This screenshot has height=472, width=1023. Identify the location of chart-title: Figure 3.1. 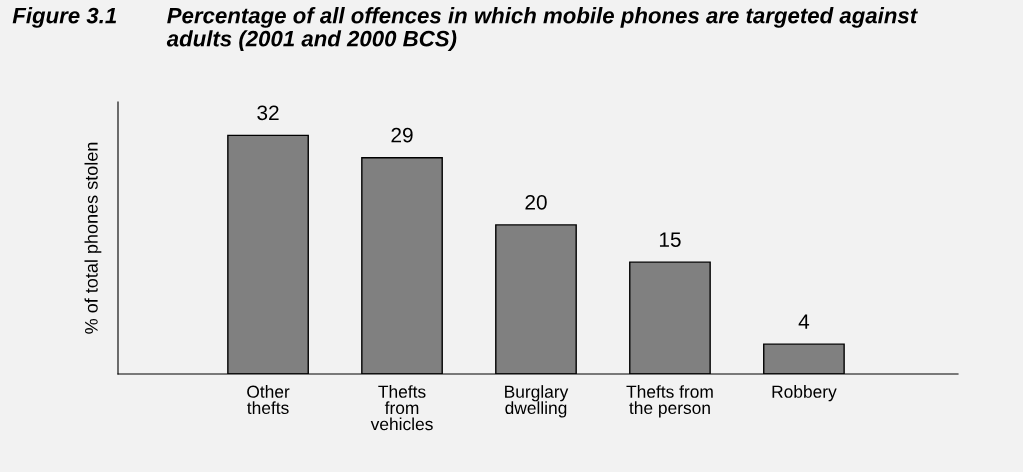
(64, 17).